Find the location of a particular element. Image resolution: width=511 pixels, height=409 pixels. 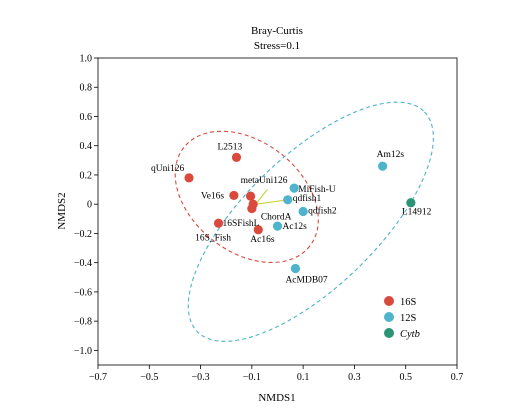

x-tick-label: 0.1 is located at coordinates (303, 377).